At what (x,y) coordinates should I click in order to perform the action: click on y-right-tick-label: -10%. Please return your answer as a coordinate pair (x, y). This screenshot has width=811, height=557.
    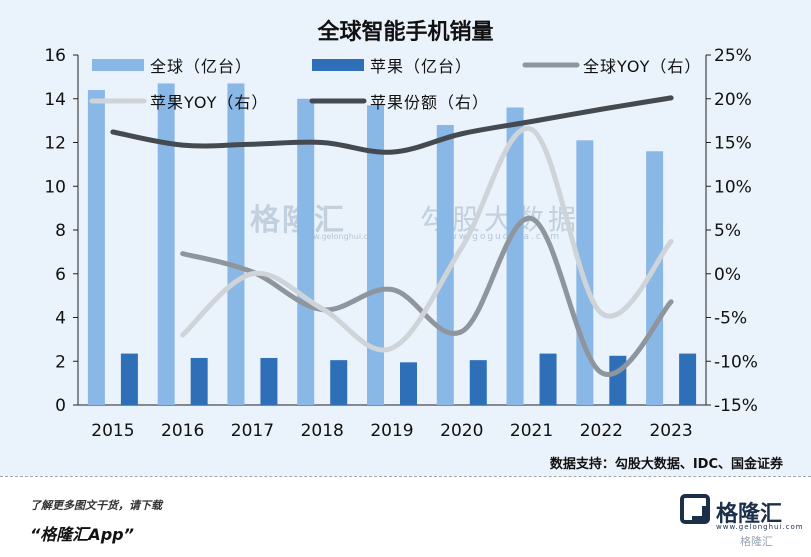
    Looking at the image, I should click on (736, 362).